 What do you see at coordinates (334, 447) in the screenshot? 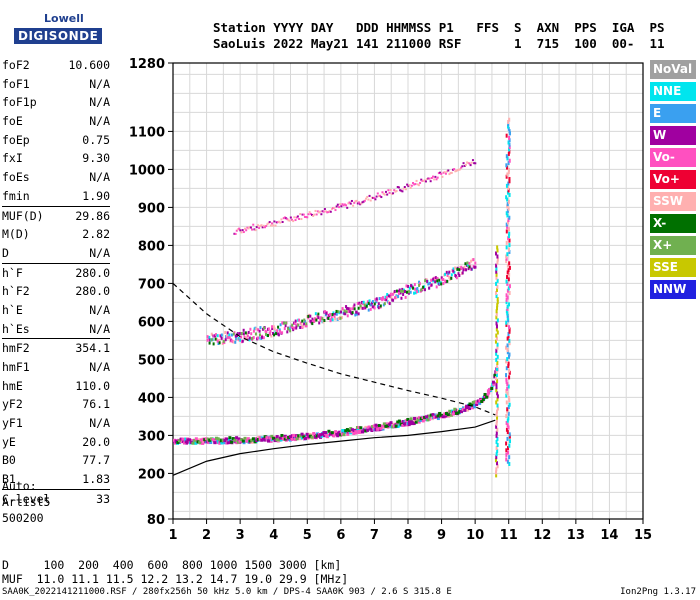
I see `profile-solid-line` at bounding box center [334, 447].